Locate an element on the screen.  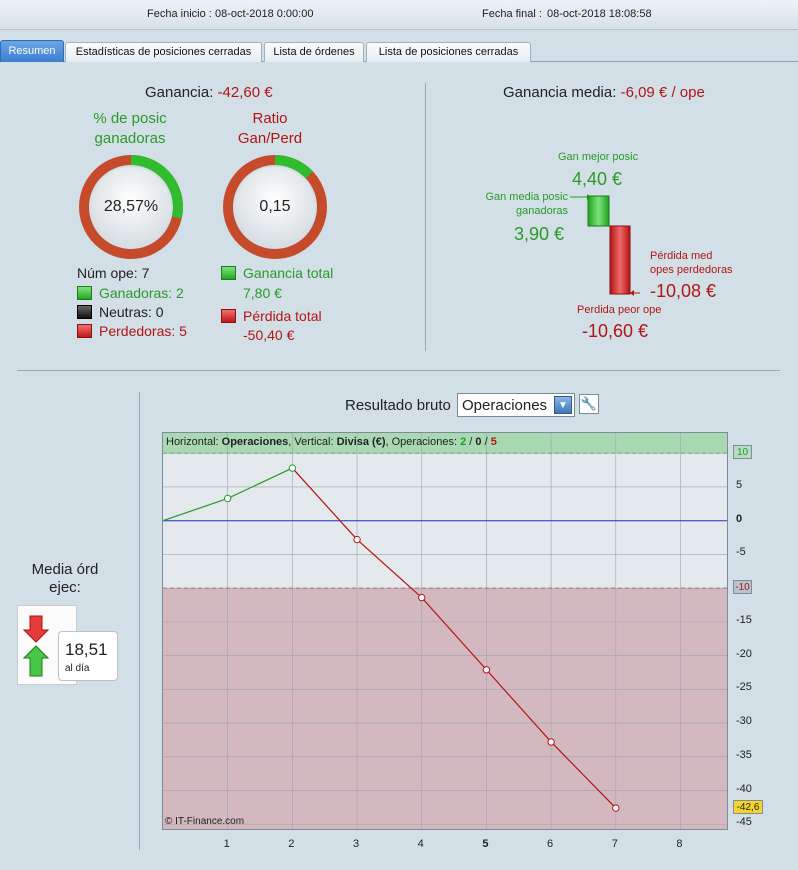
ratio-ring is located at coordinates (275, 207).